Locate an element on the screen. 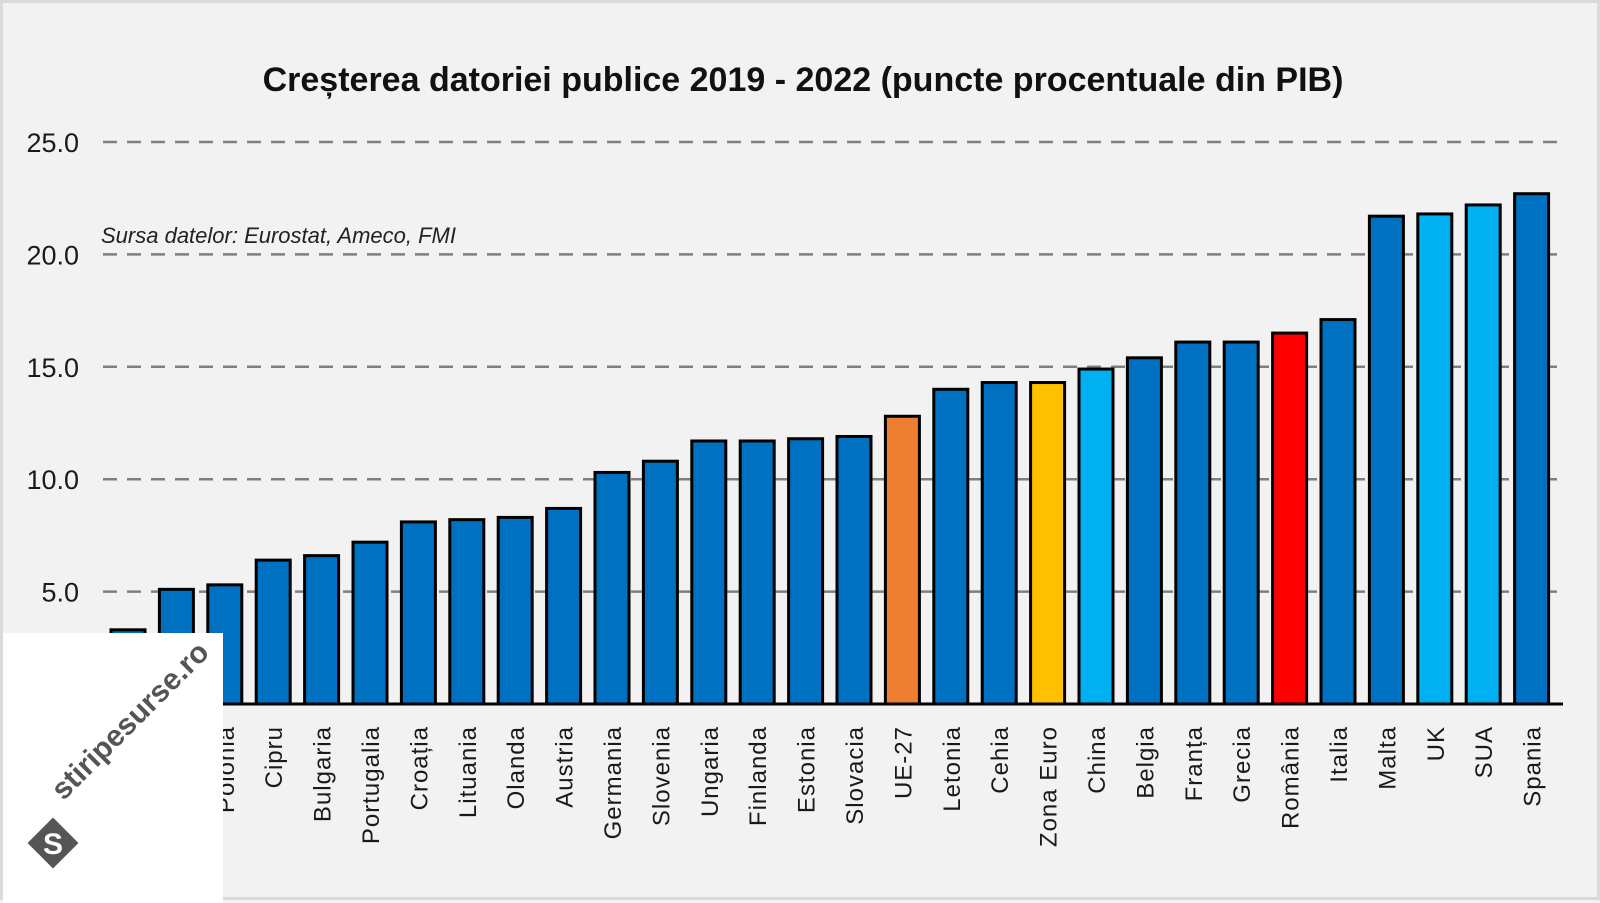 Image resolution: width=1600 pixels, height=903 pixels. y-tick-label: 25.0 is located at coordinates (52, 143).